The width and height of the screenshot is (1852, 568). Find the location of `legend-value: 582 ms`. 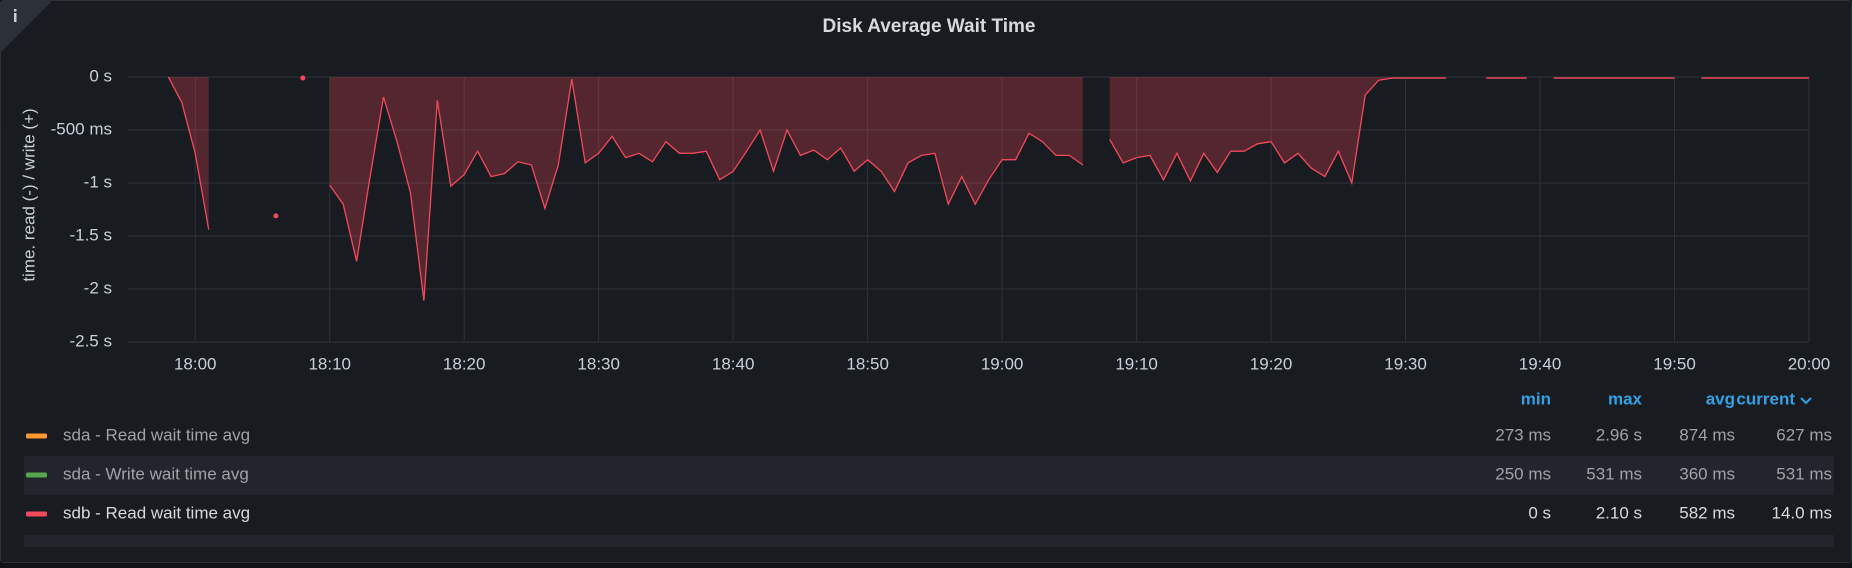

legend-value: 582 ms is located at coordinates (1707, 512).